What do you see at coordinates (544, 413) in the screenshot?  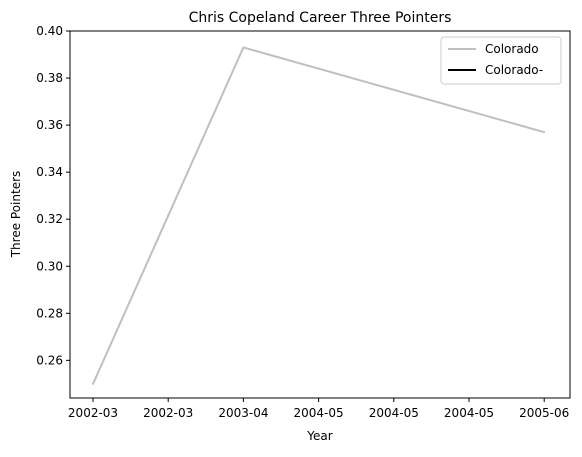 I see `x-tick-label: 2005-06` at bounding box center [544, 413].